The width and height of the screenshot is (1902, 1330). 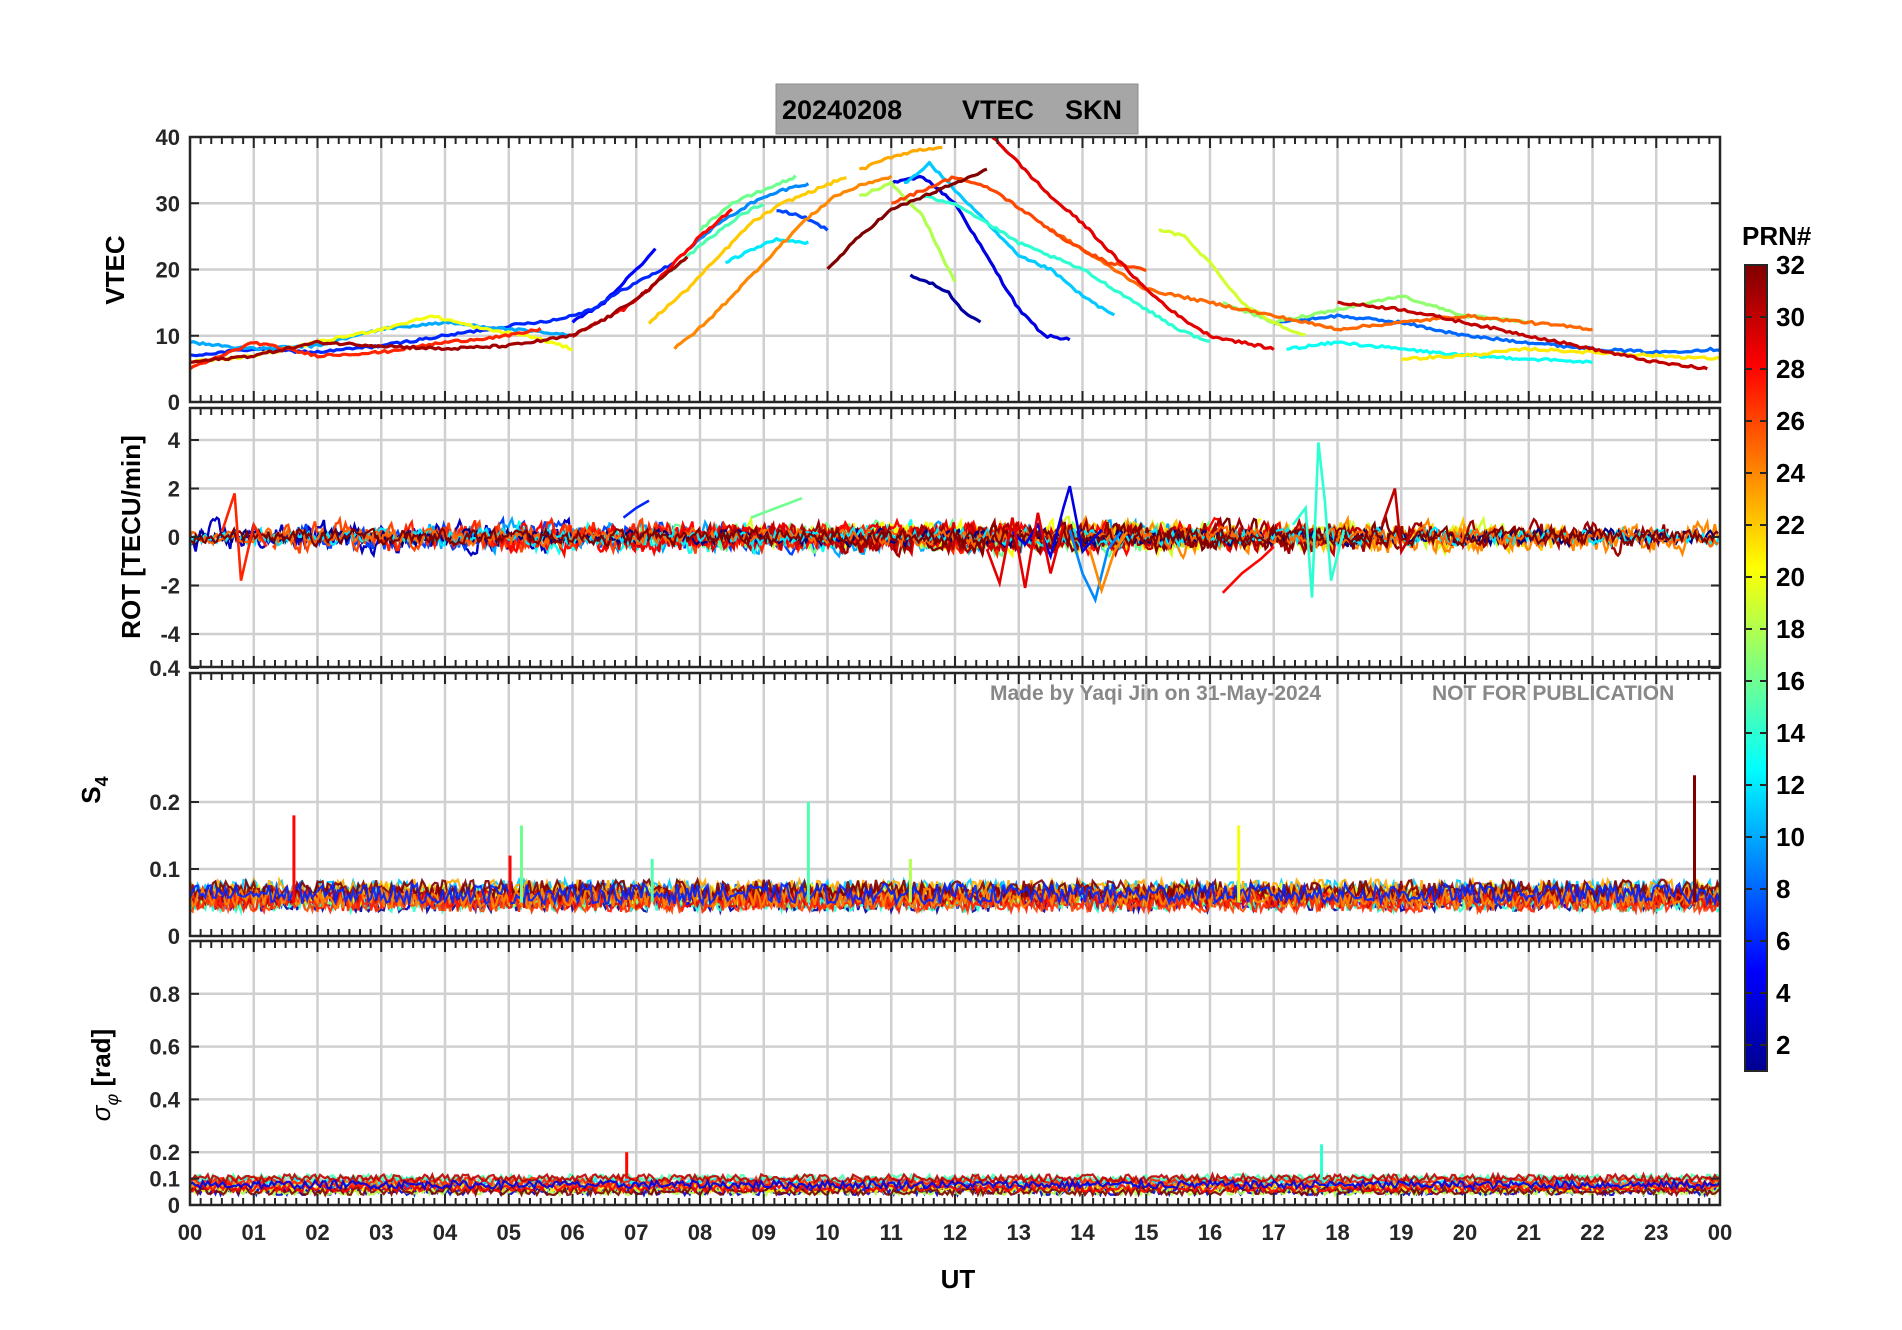 What do you see at coordinates (174, 440) in the screenshot?
I see `rot-ytick-label: 4` at bounding box center [174, 440].